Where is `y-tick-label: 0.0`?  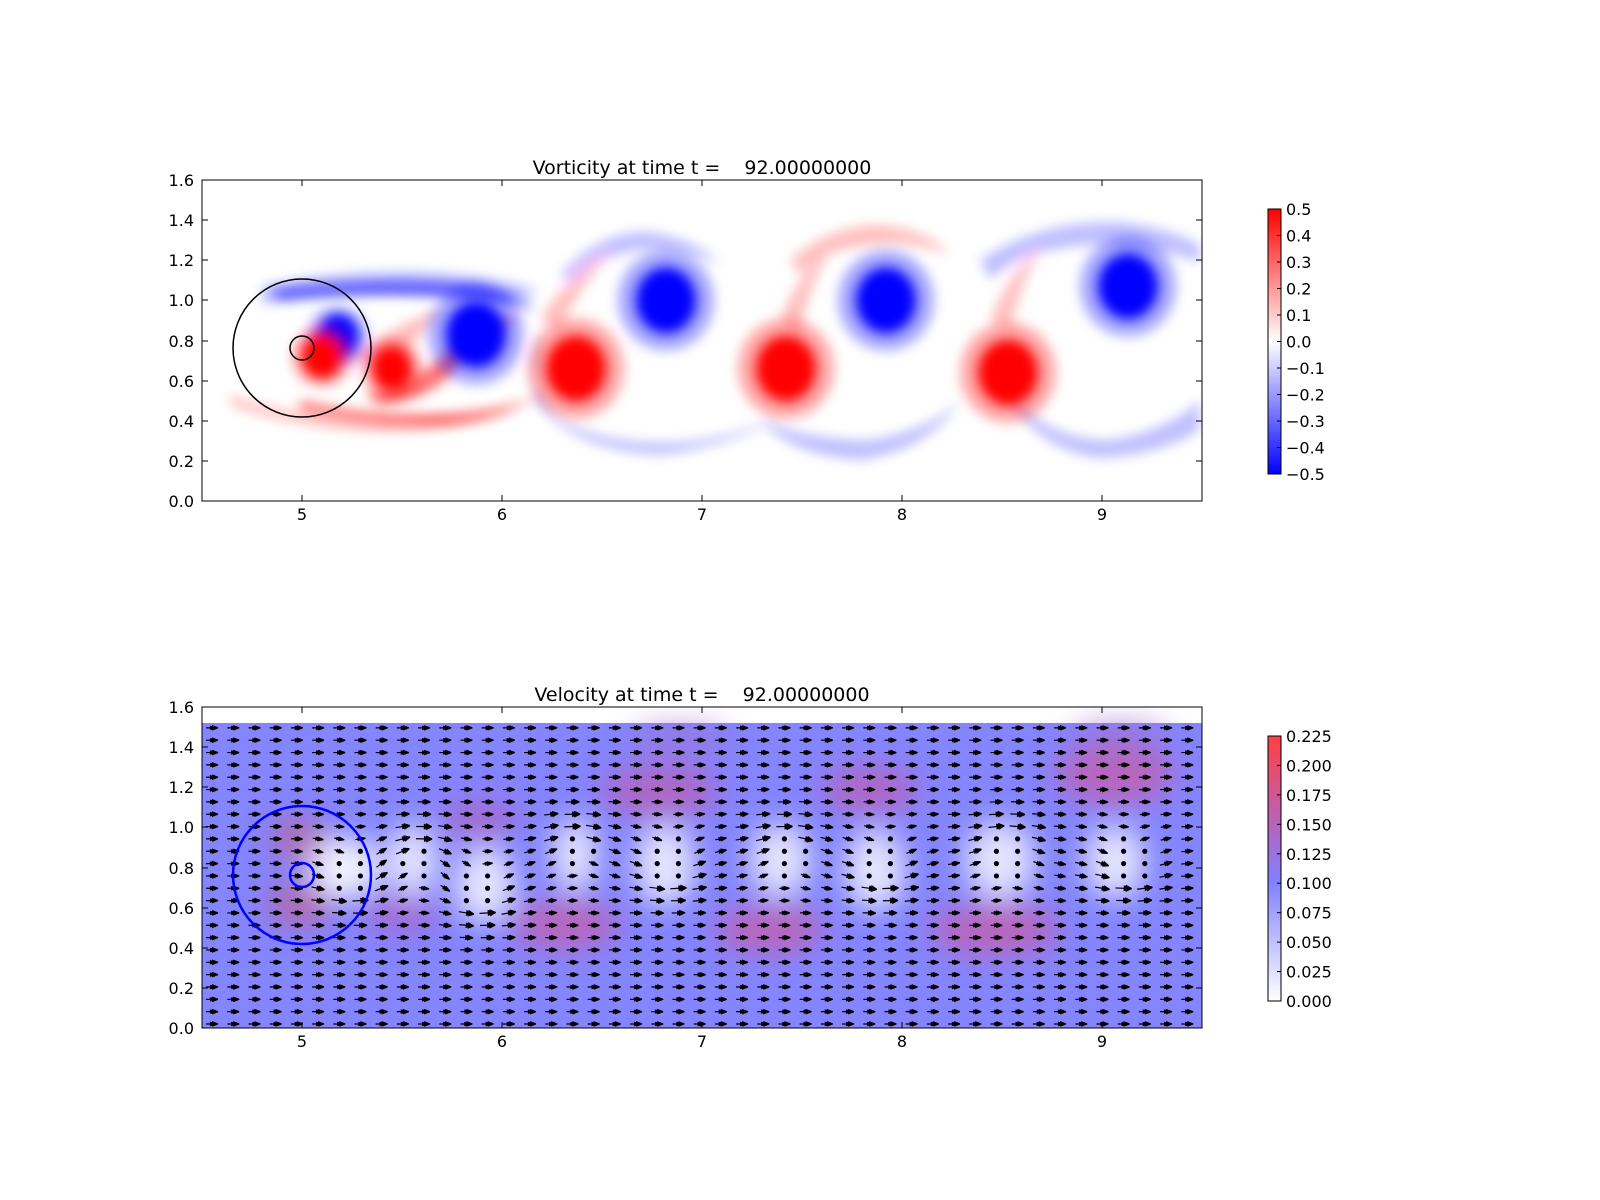
y-tick-label: 0.0 is located at coordinates (181, 1028).